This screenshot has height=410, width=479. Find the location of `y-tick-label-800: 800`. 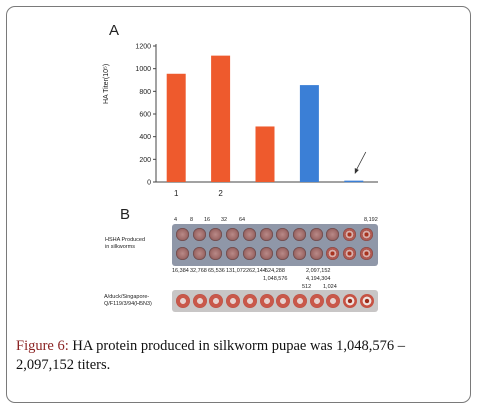

y-tick-label-800: 800 is located at coordinates (145, 92).